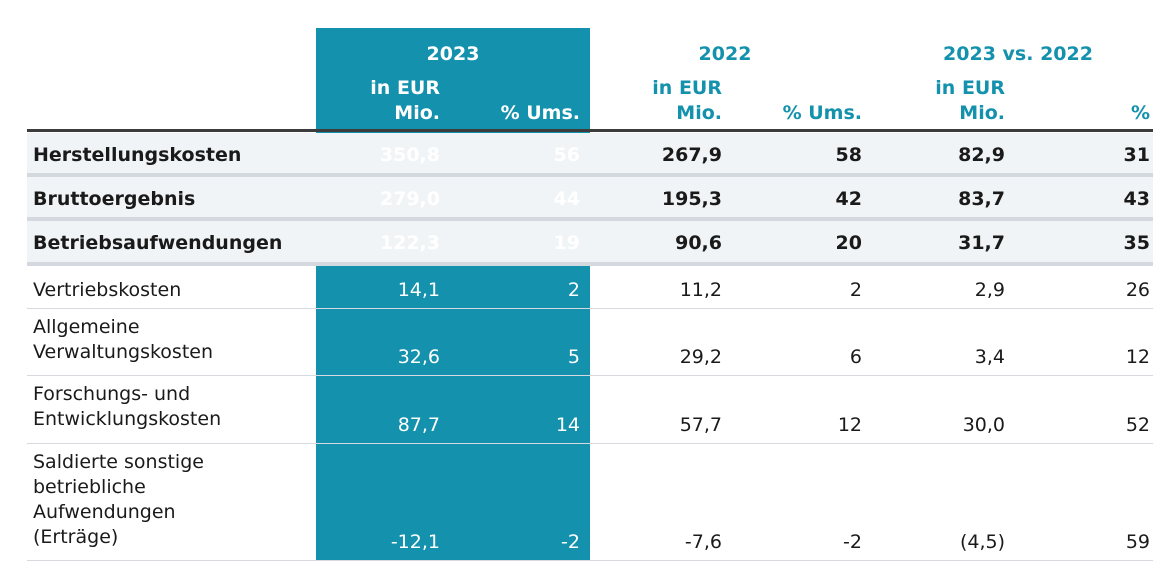 The width and height of the screenshot is (1170, 583). I want to click on value-2022: 267,9, so click(691, 155).